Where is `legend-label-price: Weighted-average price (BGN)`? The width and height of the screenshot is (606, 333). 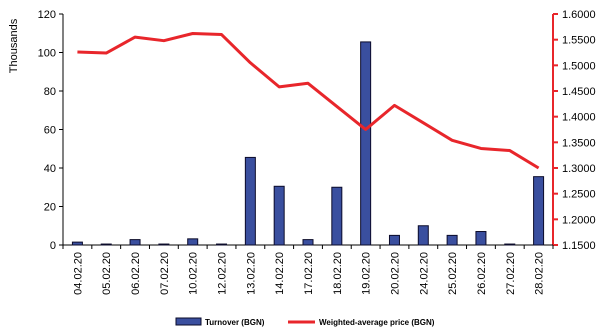
legend-label-price: Weighted-average price (BGN) is located at coordinates (377, 322).